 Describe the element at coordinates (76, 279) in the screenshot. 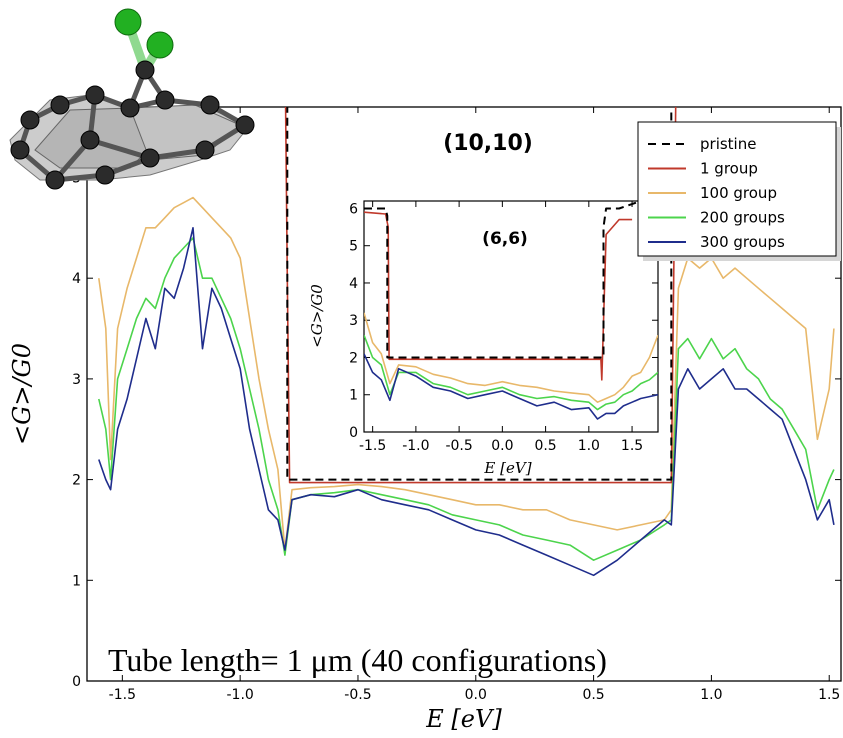

I see `main-y-tick-label: 4` at that location.